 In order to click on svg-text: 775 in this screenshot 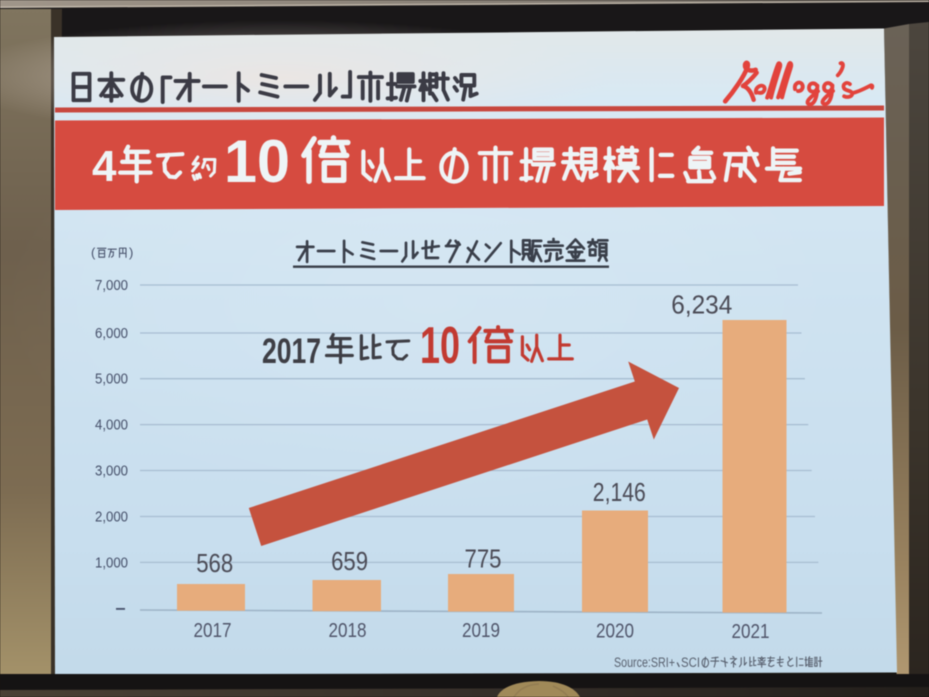, I will do `click(483, 559)`.